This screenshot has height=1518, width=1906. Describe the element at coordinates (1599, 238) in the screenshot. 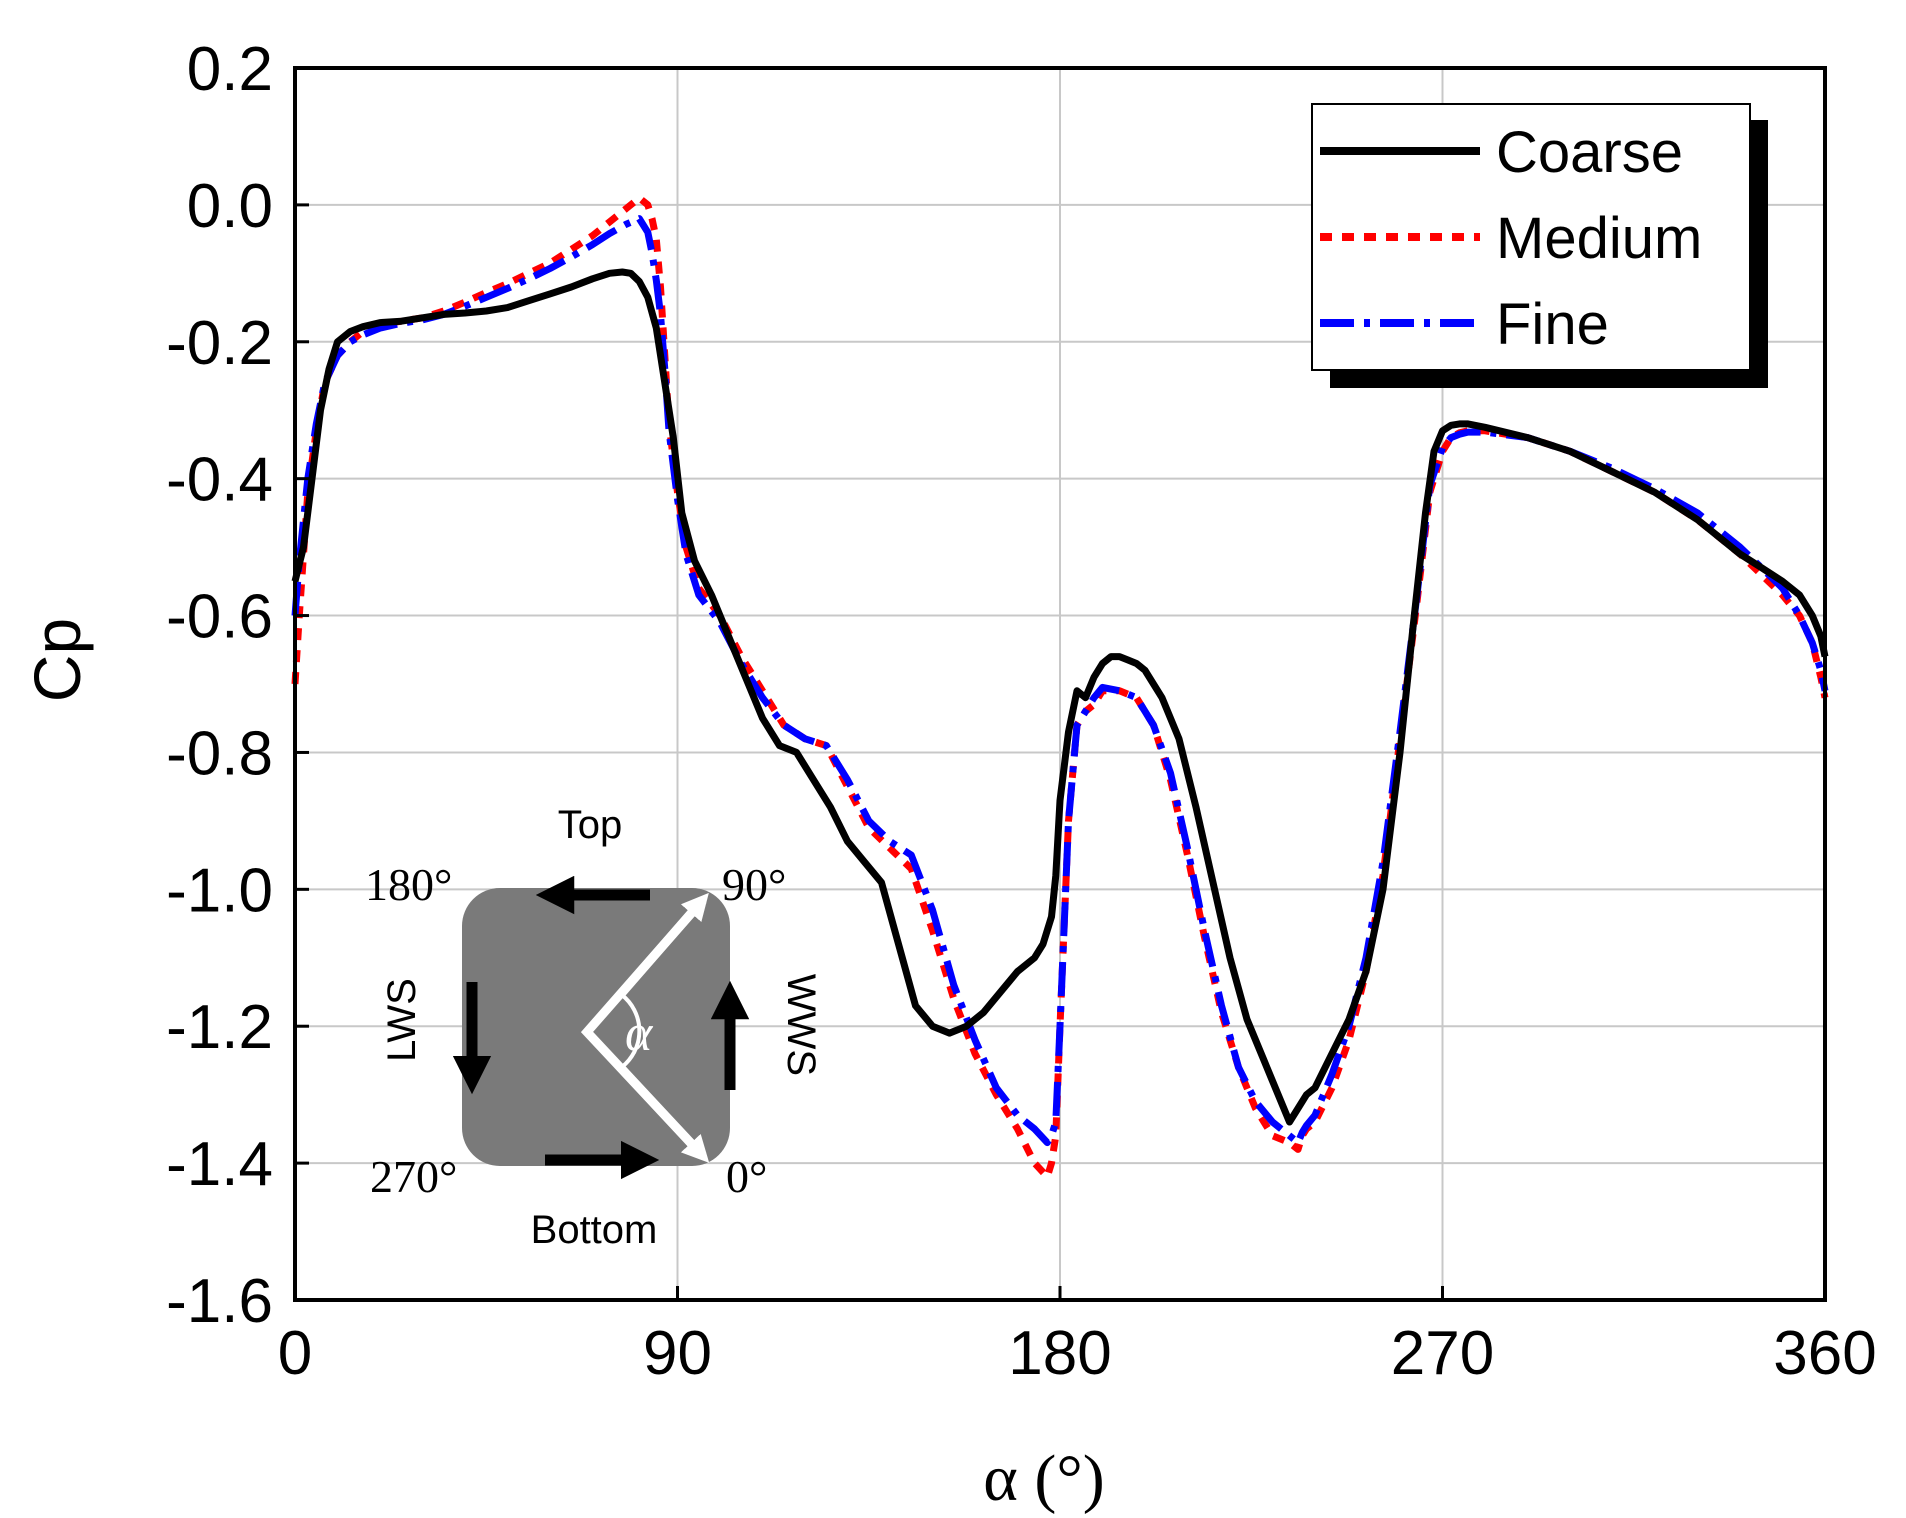

I see `legend-label-medium: Medium` at that location.